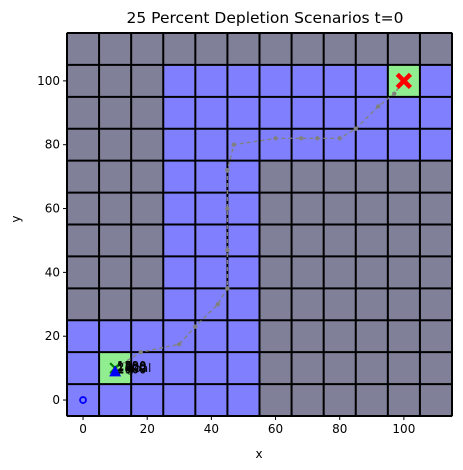 The height and width of the screenshot is (470, 463). I want to click on y-tick-label: 20, so click(52, 336).